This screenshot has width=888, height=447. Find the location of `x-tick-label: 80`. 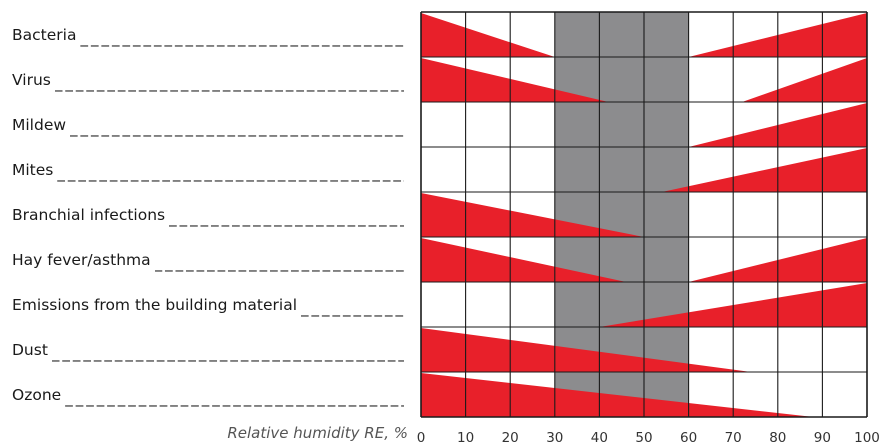

x-tick-label: 80 is located at coordinates (777, 438).